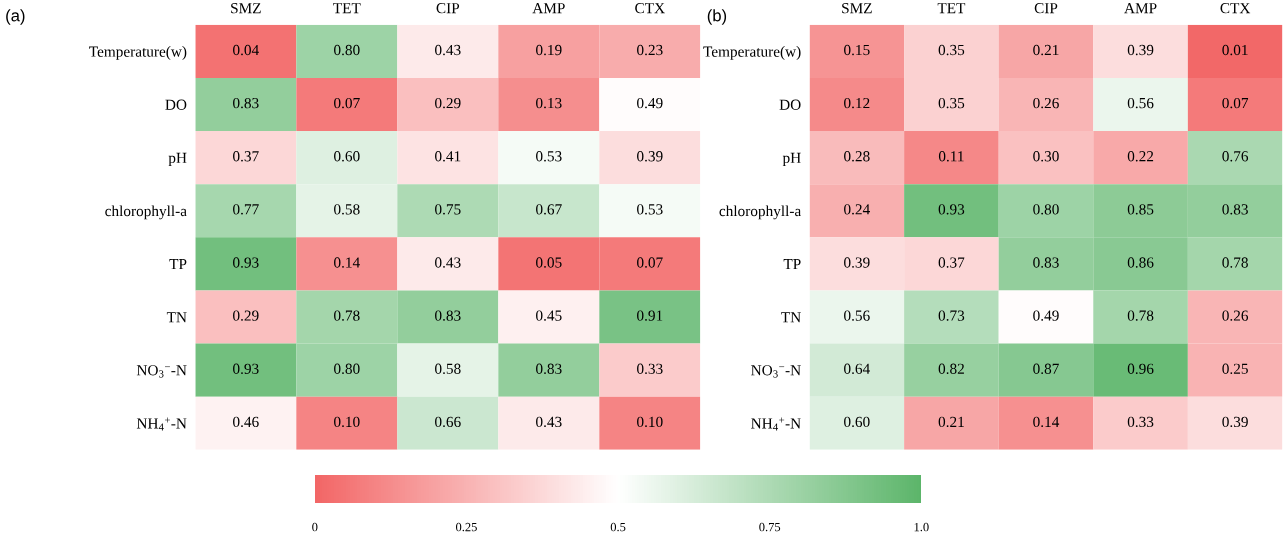  What do you see at coordinates (857, 156) in the screenshot?
I see `data-label: 0.28` at bounding box center [857, 156].